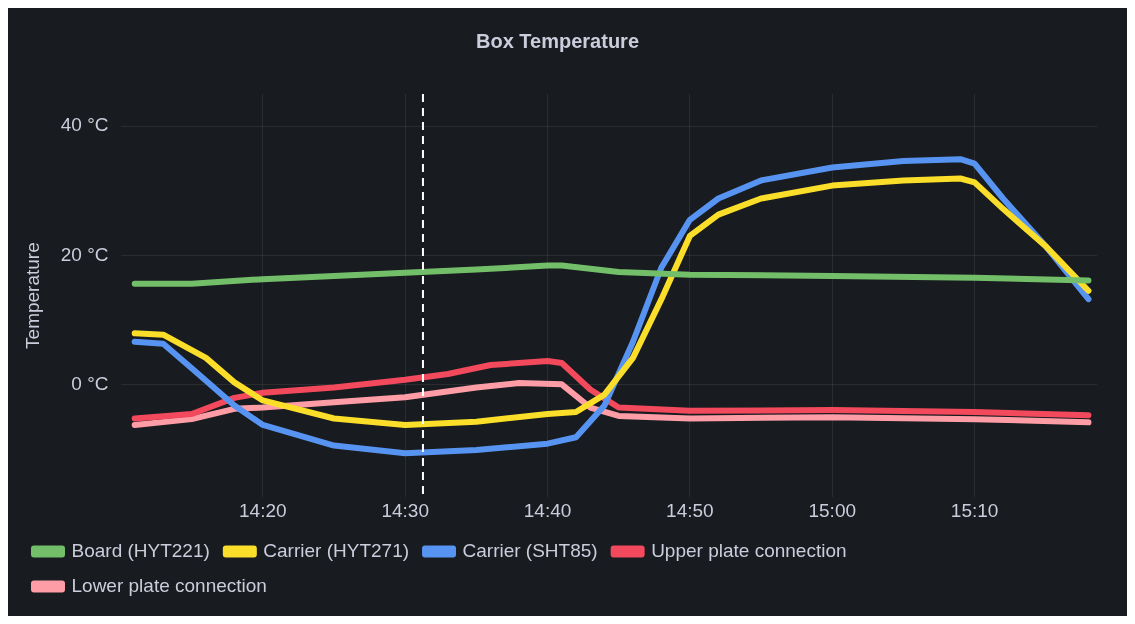  I want to click on y-tick-label: 0 °C, so click(90, 383).